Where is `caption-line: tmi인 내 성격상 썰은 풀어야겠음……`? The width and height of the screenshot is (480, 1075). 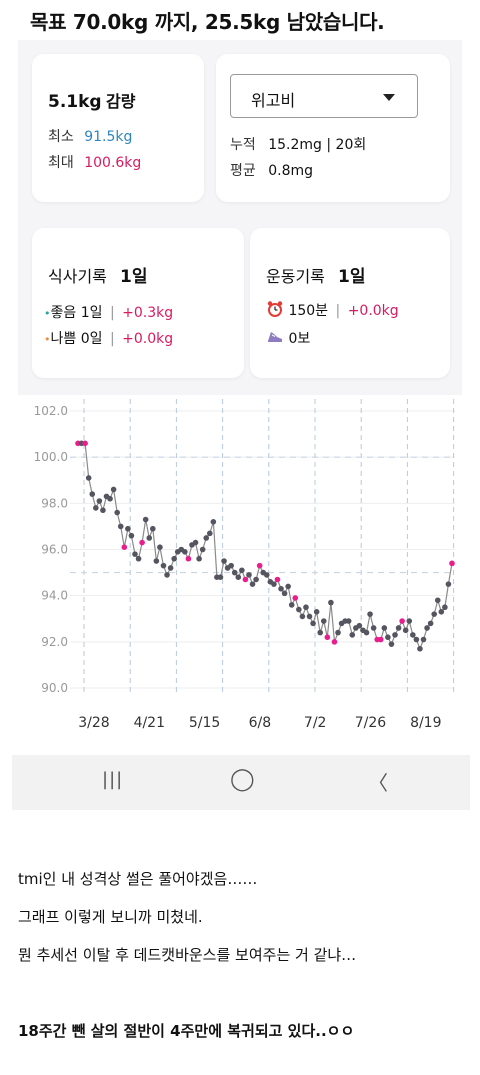 caption-line: tmi인 내 성격상 썰은 풀어야겠음…… is located at coordinates (138, 879).